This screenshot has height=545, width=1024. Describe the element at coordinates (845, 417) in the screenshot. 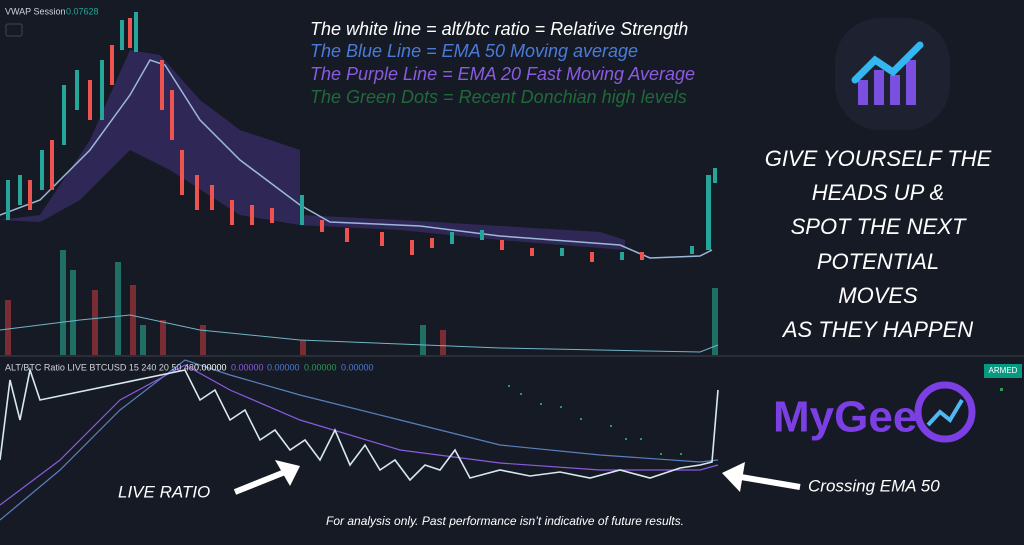

I see `brand-logo: MyGee` at that location.